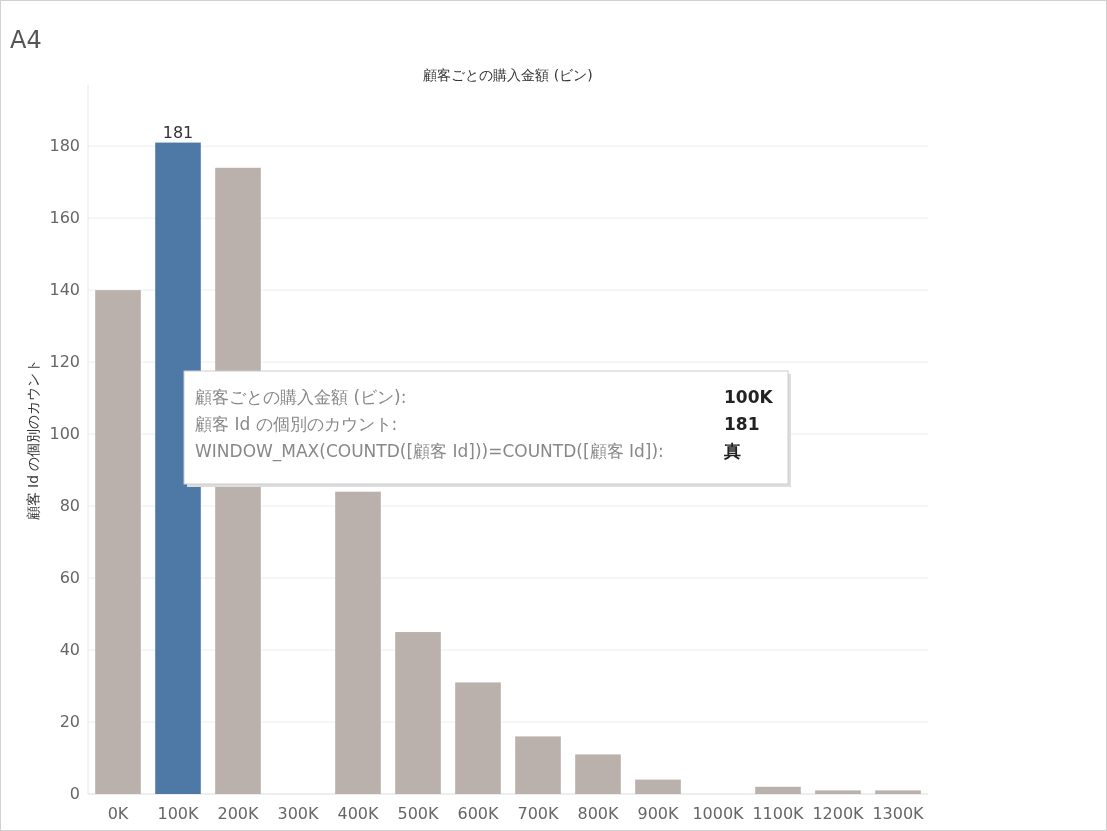 The height and width of the screenshot is (831, 1107). What do you see at coordinates (178, 813) in the screenshot?
I see `x-tick-label: 100K` at bounding box center [178, 813].